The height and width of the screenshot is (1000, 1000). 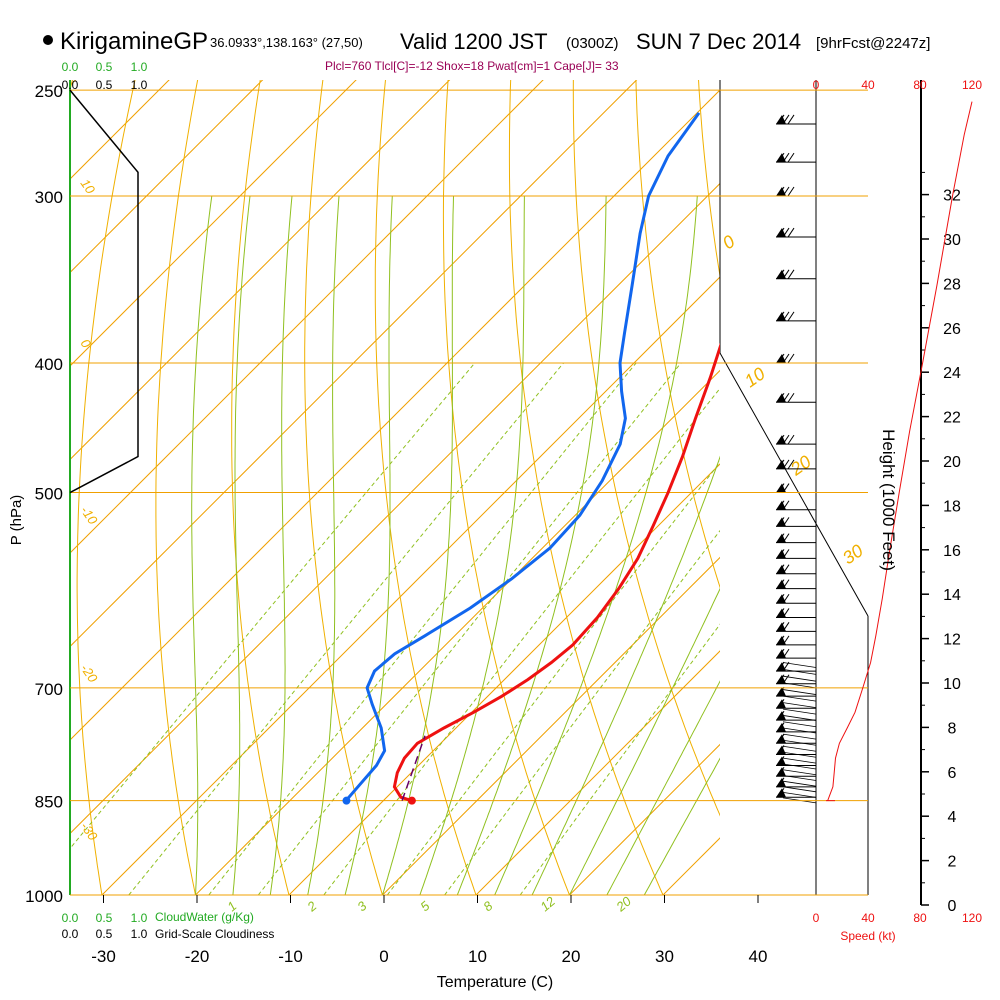 What do you see at coordinates (290, 956) in the screenshot?
I see `x-tick-label: -10` at bounding box center [290, 956].